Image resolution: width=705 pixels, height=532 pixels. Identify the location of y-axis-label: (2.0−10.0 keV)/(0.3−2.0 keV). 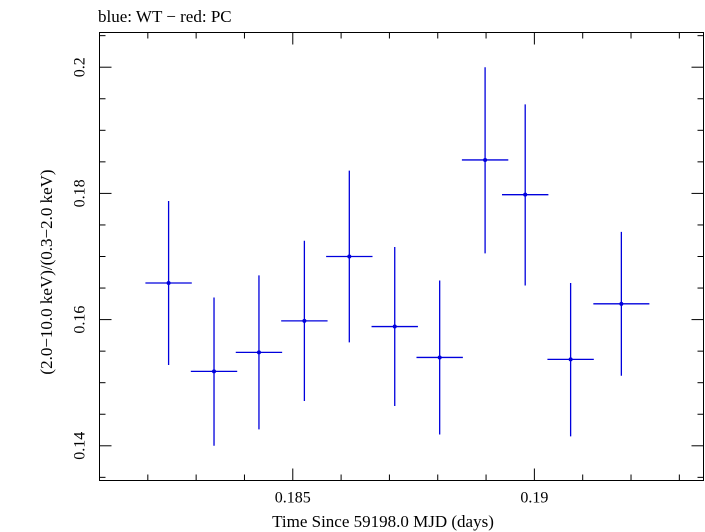
(46, 271).